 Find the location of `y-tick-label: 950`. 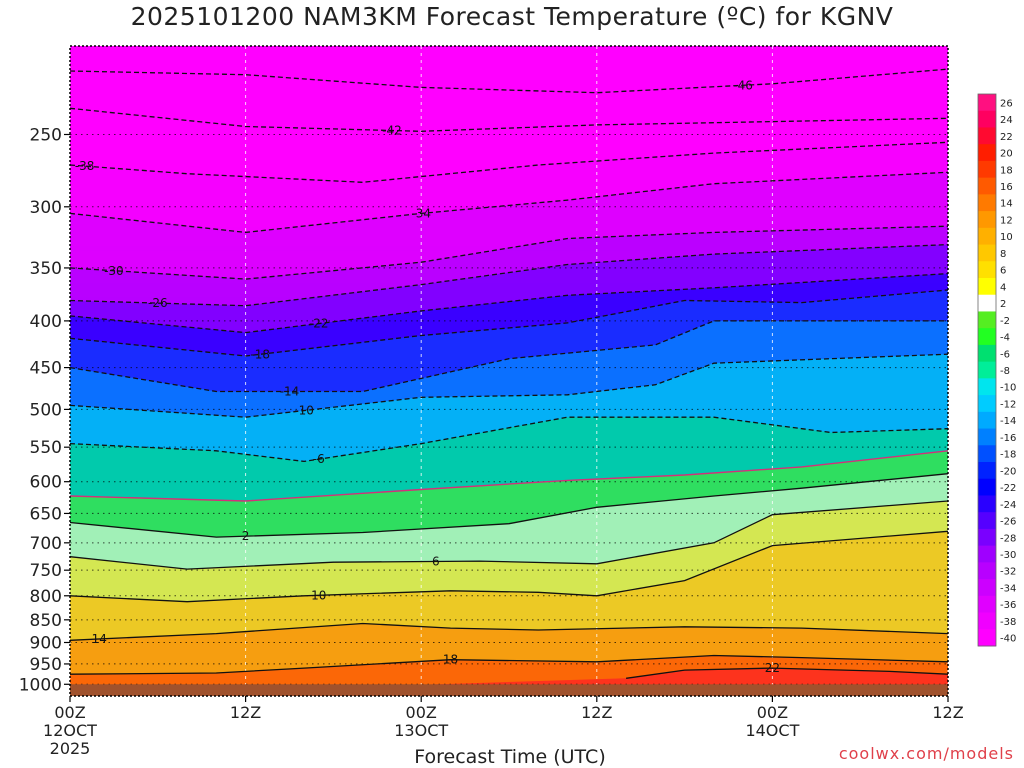

y-tick-label: 950 is located at coordinates (46, 665).